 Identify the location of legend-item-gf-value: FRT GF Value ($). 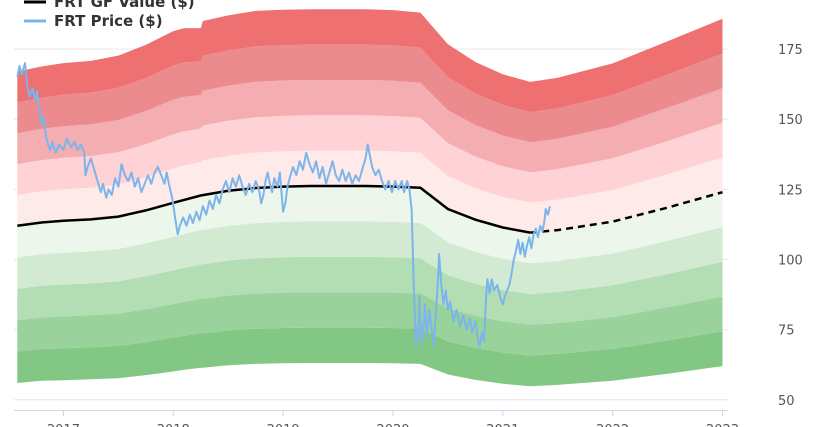
(109, 5).